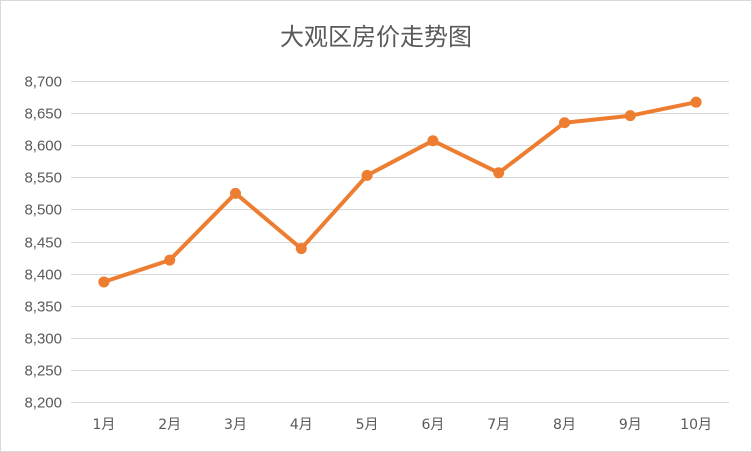 The height and width of the screenshot is (452, 752). I want to click on x-tick-label: 5月, so click(367, 425).